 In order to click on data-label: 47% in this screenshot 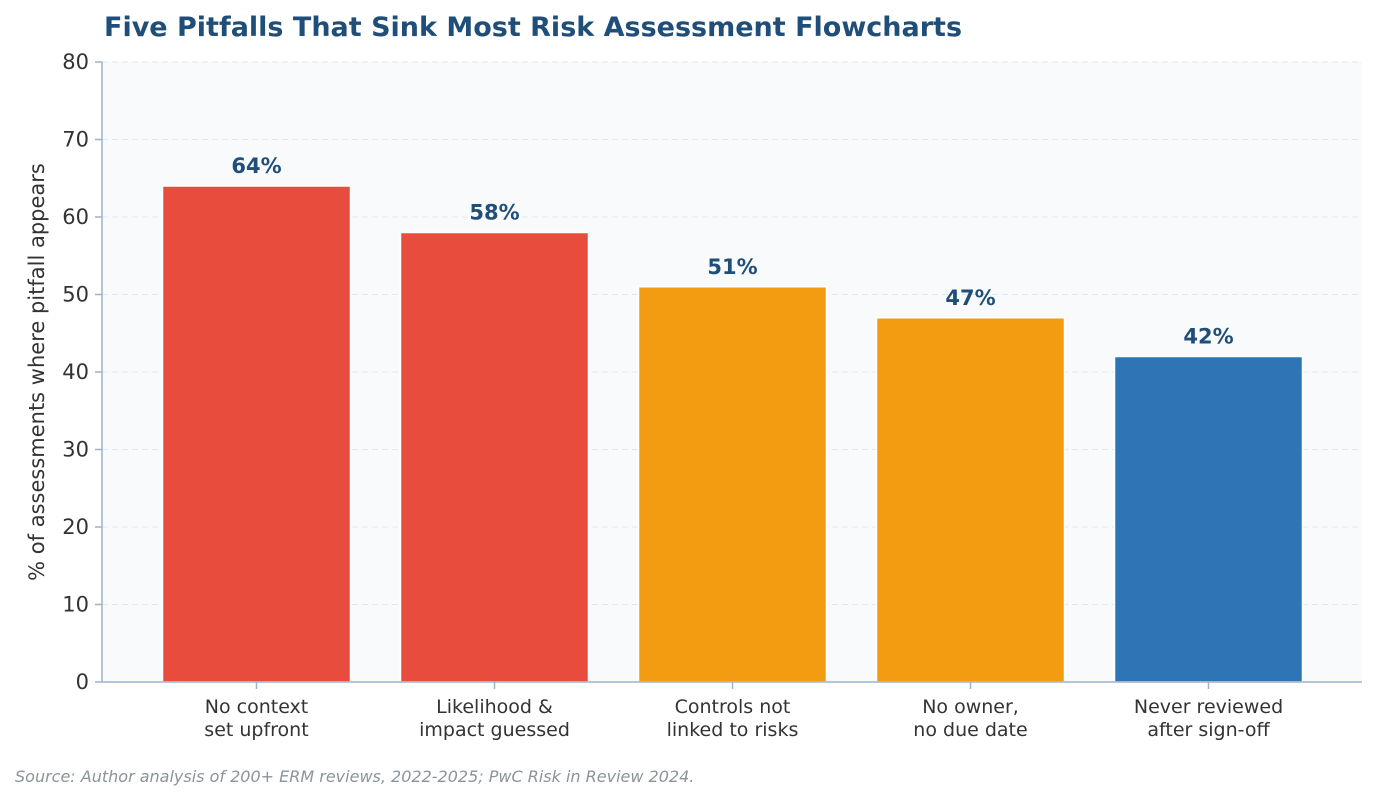, I will do `click(970, 298)`.